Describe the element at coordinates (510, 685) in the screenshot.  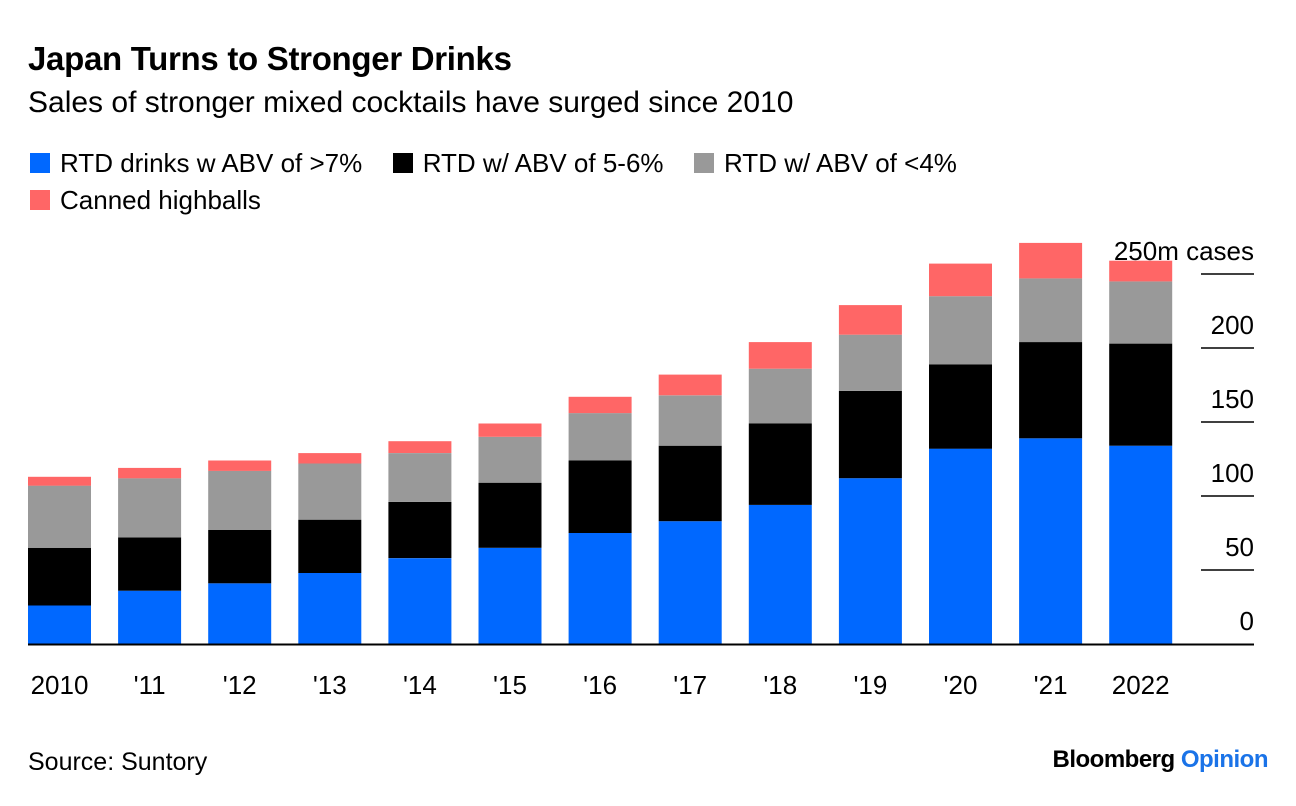
I see `x-tick-label-6: '15` at that location.